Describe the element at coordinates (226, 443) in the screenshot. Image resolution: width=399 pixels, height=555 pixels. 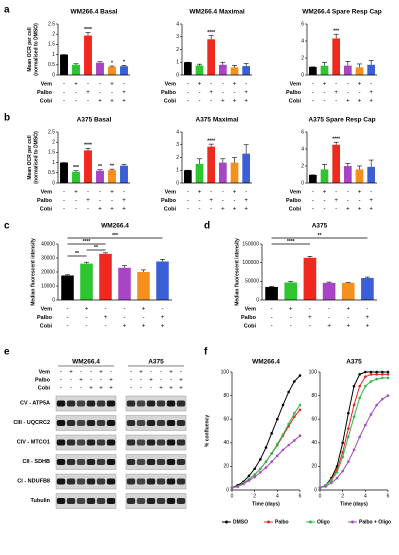
I see `y-tick-label: 40` at that location.